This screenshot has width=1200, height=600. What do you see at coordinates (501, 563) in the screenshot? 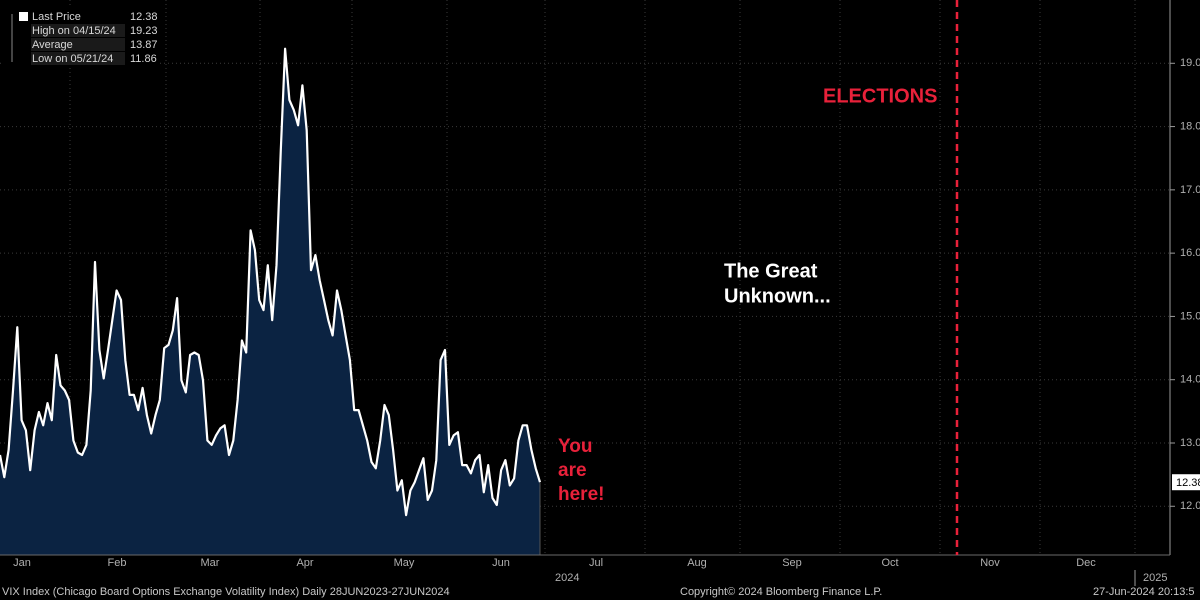
I see `x-tick-label: Jun` at bounding box center [501, 563].